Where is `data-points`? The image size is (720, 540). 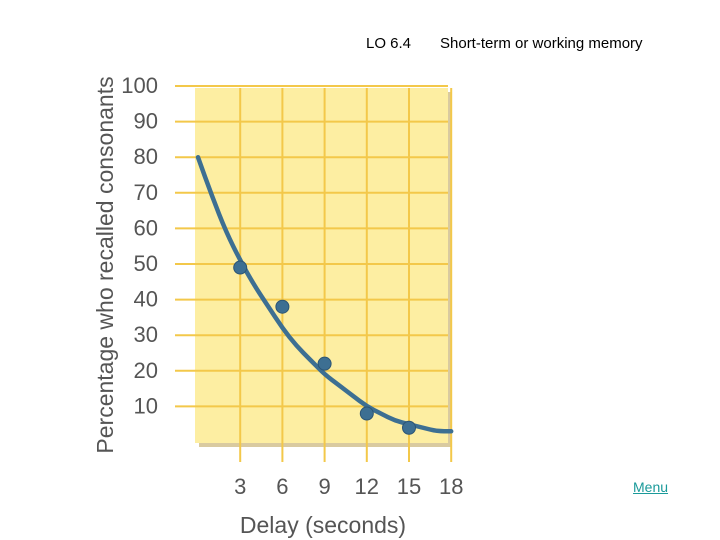 data-points is located at coordinates (324, 347).